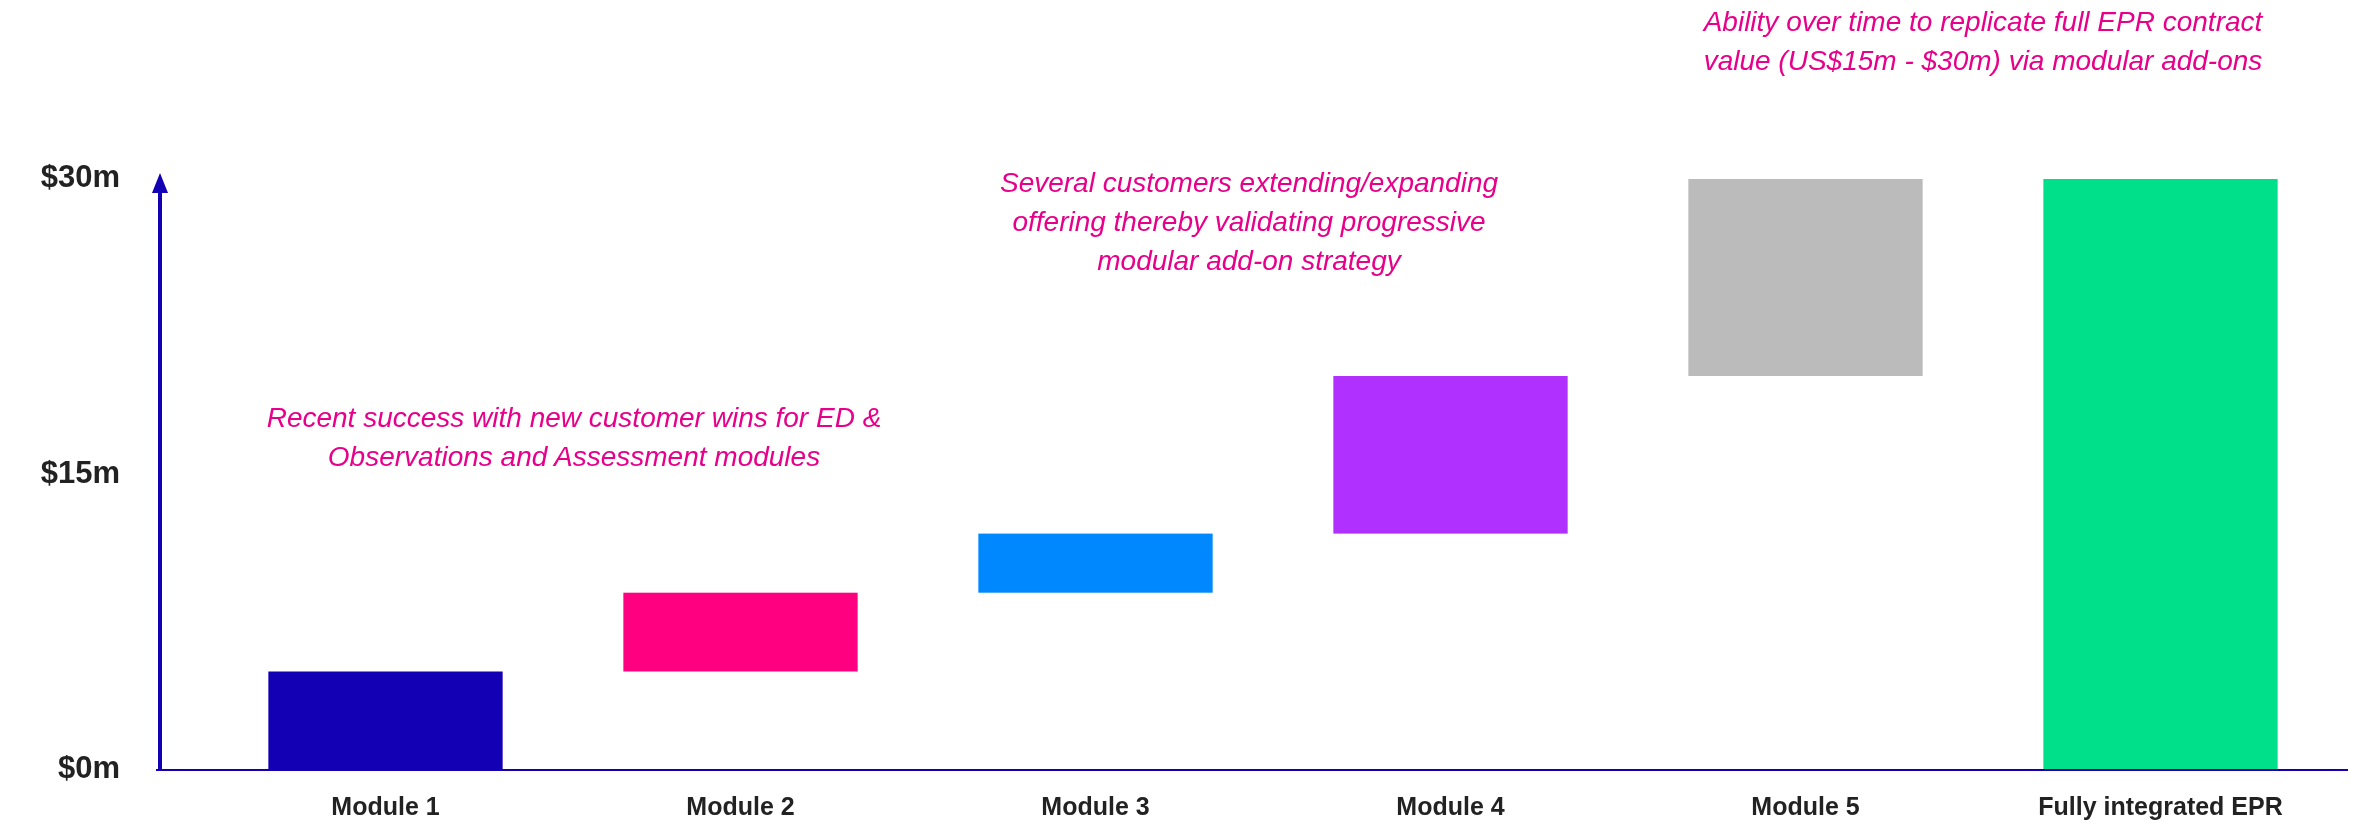  I want to click on y-tick-label: $15m, so click(80, 472).